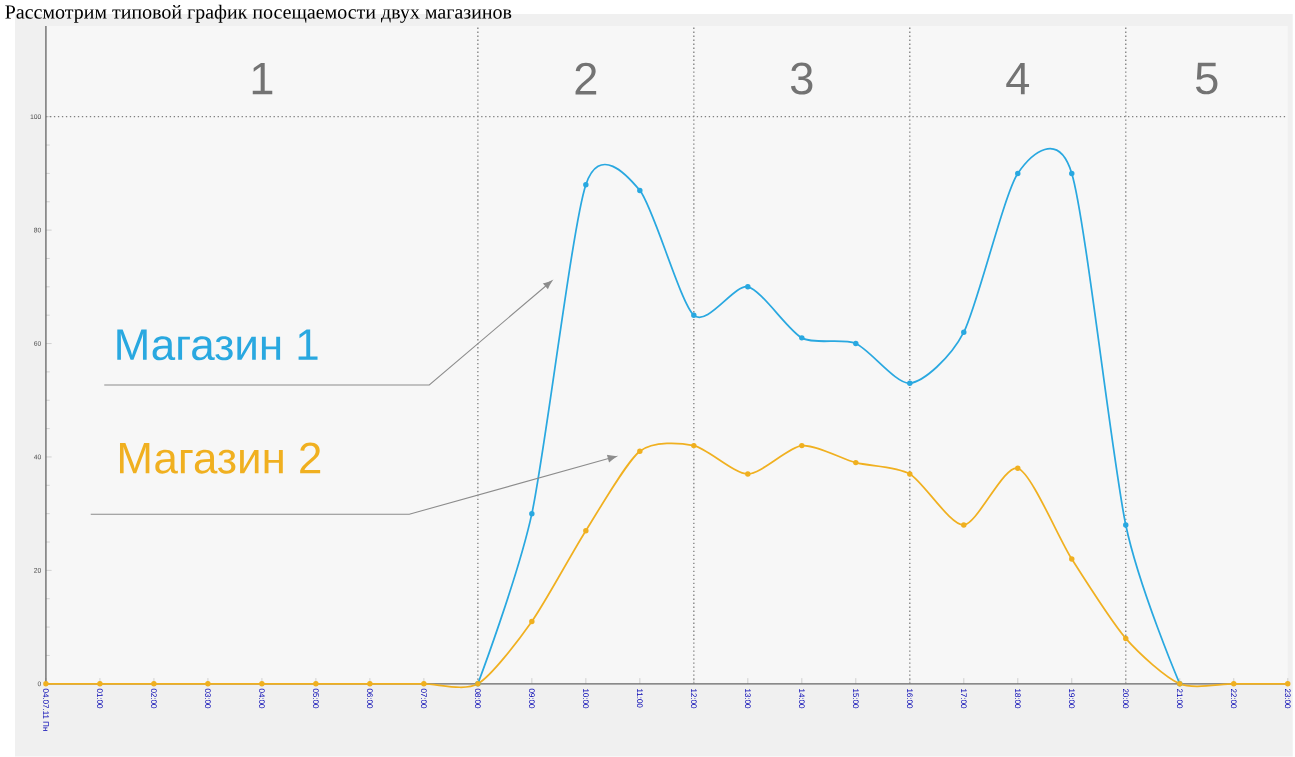 The image size is (1295, 757). What do you see at coordinates (262, 79) in the screenshot?
I see `annotation: 1` at bounding box center [262, 79].